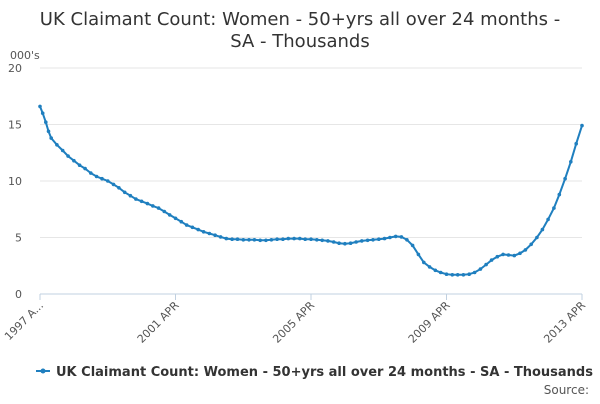 The image size is (600, 404). Describe the element at coordinates (15, 125) in the screenshot. I see `y-tick-label: 15` at that location.